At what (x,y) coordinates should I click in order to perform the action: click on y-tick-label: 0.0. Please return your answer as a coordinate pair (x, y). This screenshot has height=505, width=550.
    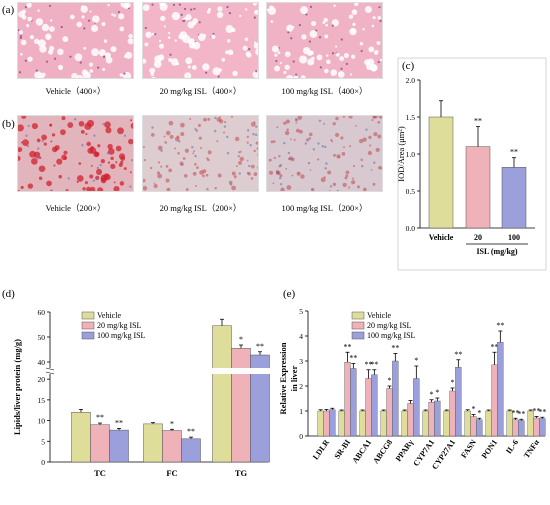
    Looking at the image, I should click on (411, 228).